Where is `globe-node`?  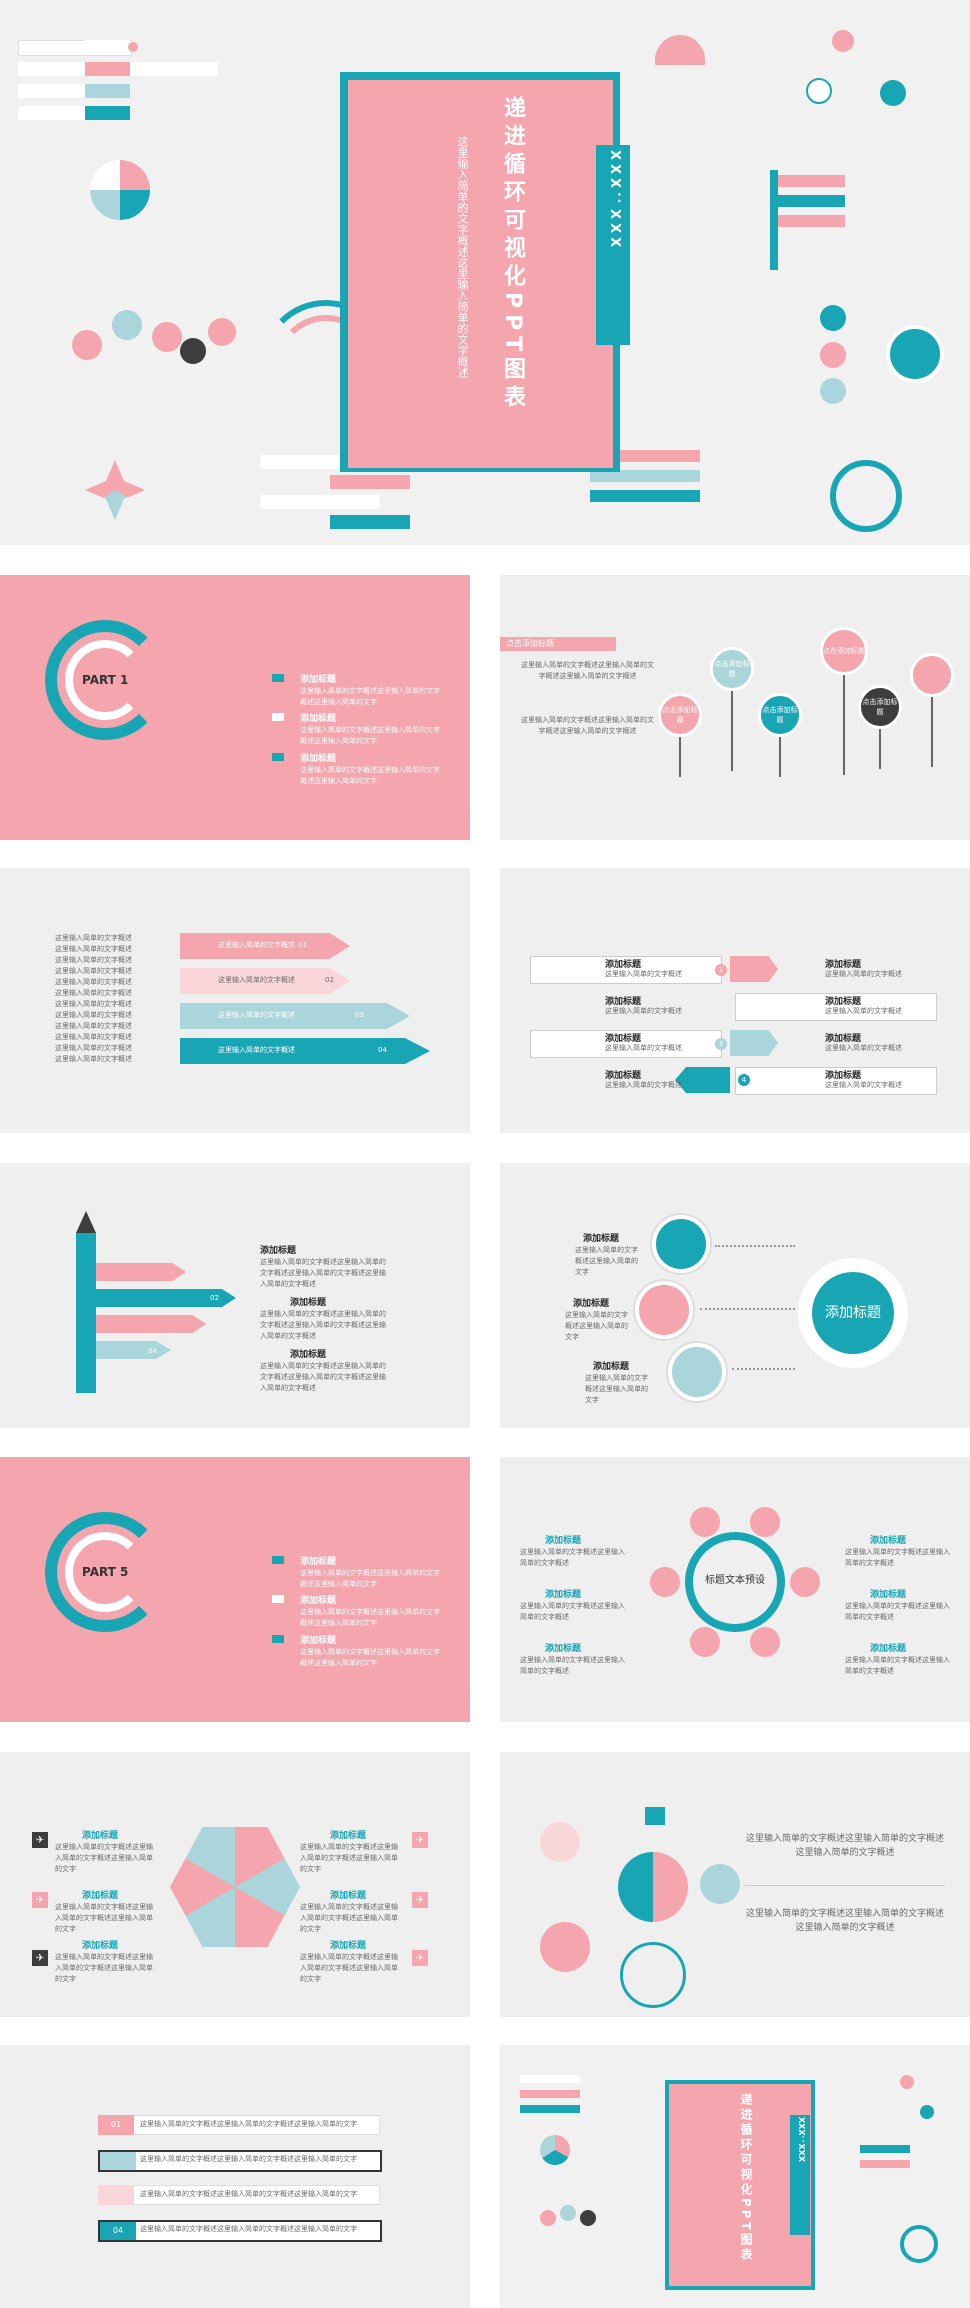
globe-node is located at coordinates (653, 1975).